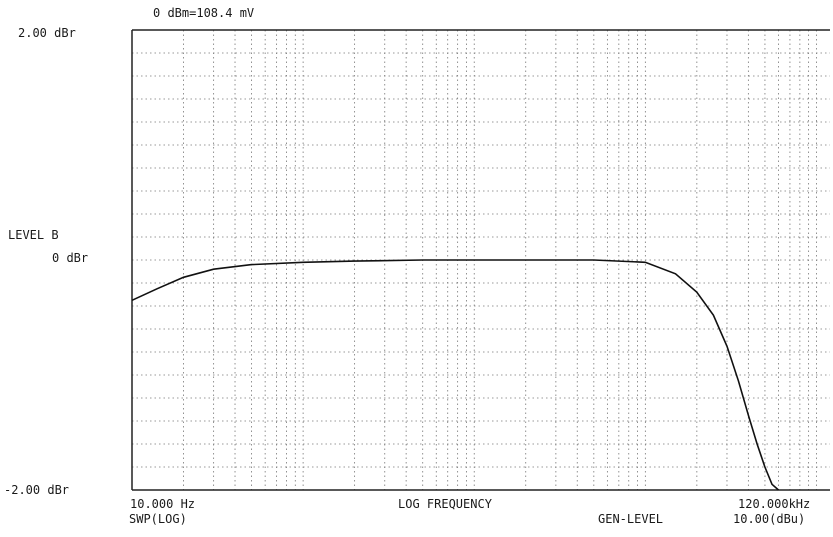 This screenshot has width=833, height=537. What do you see at coordinates (204, 13) in the screenshot?
I see `reference-level-label: 0 dBm=108.4 mV` at bounding box center [204, 13].